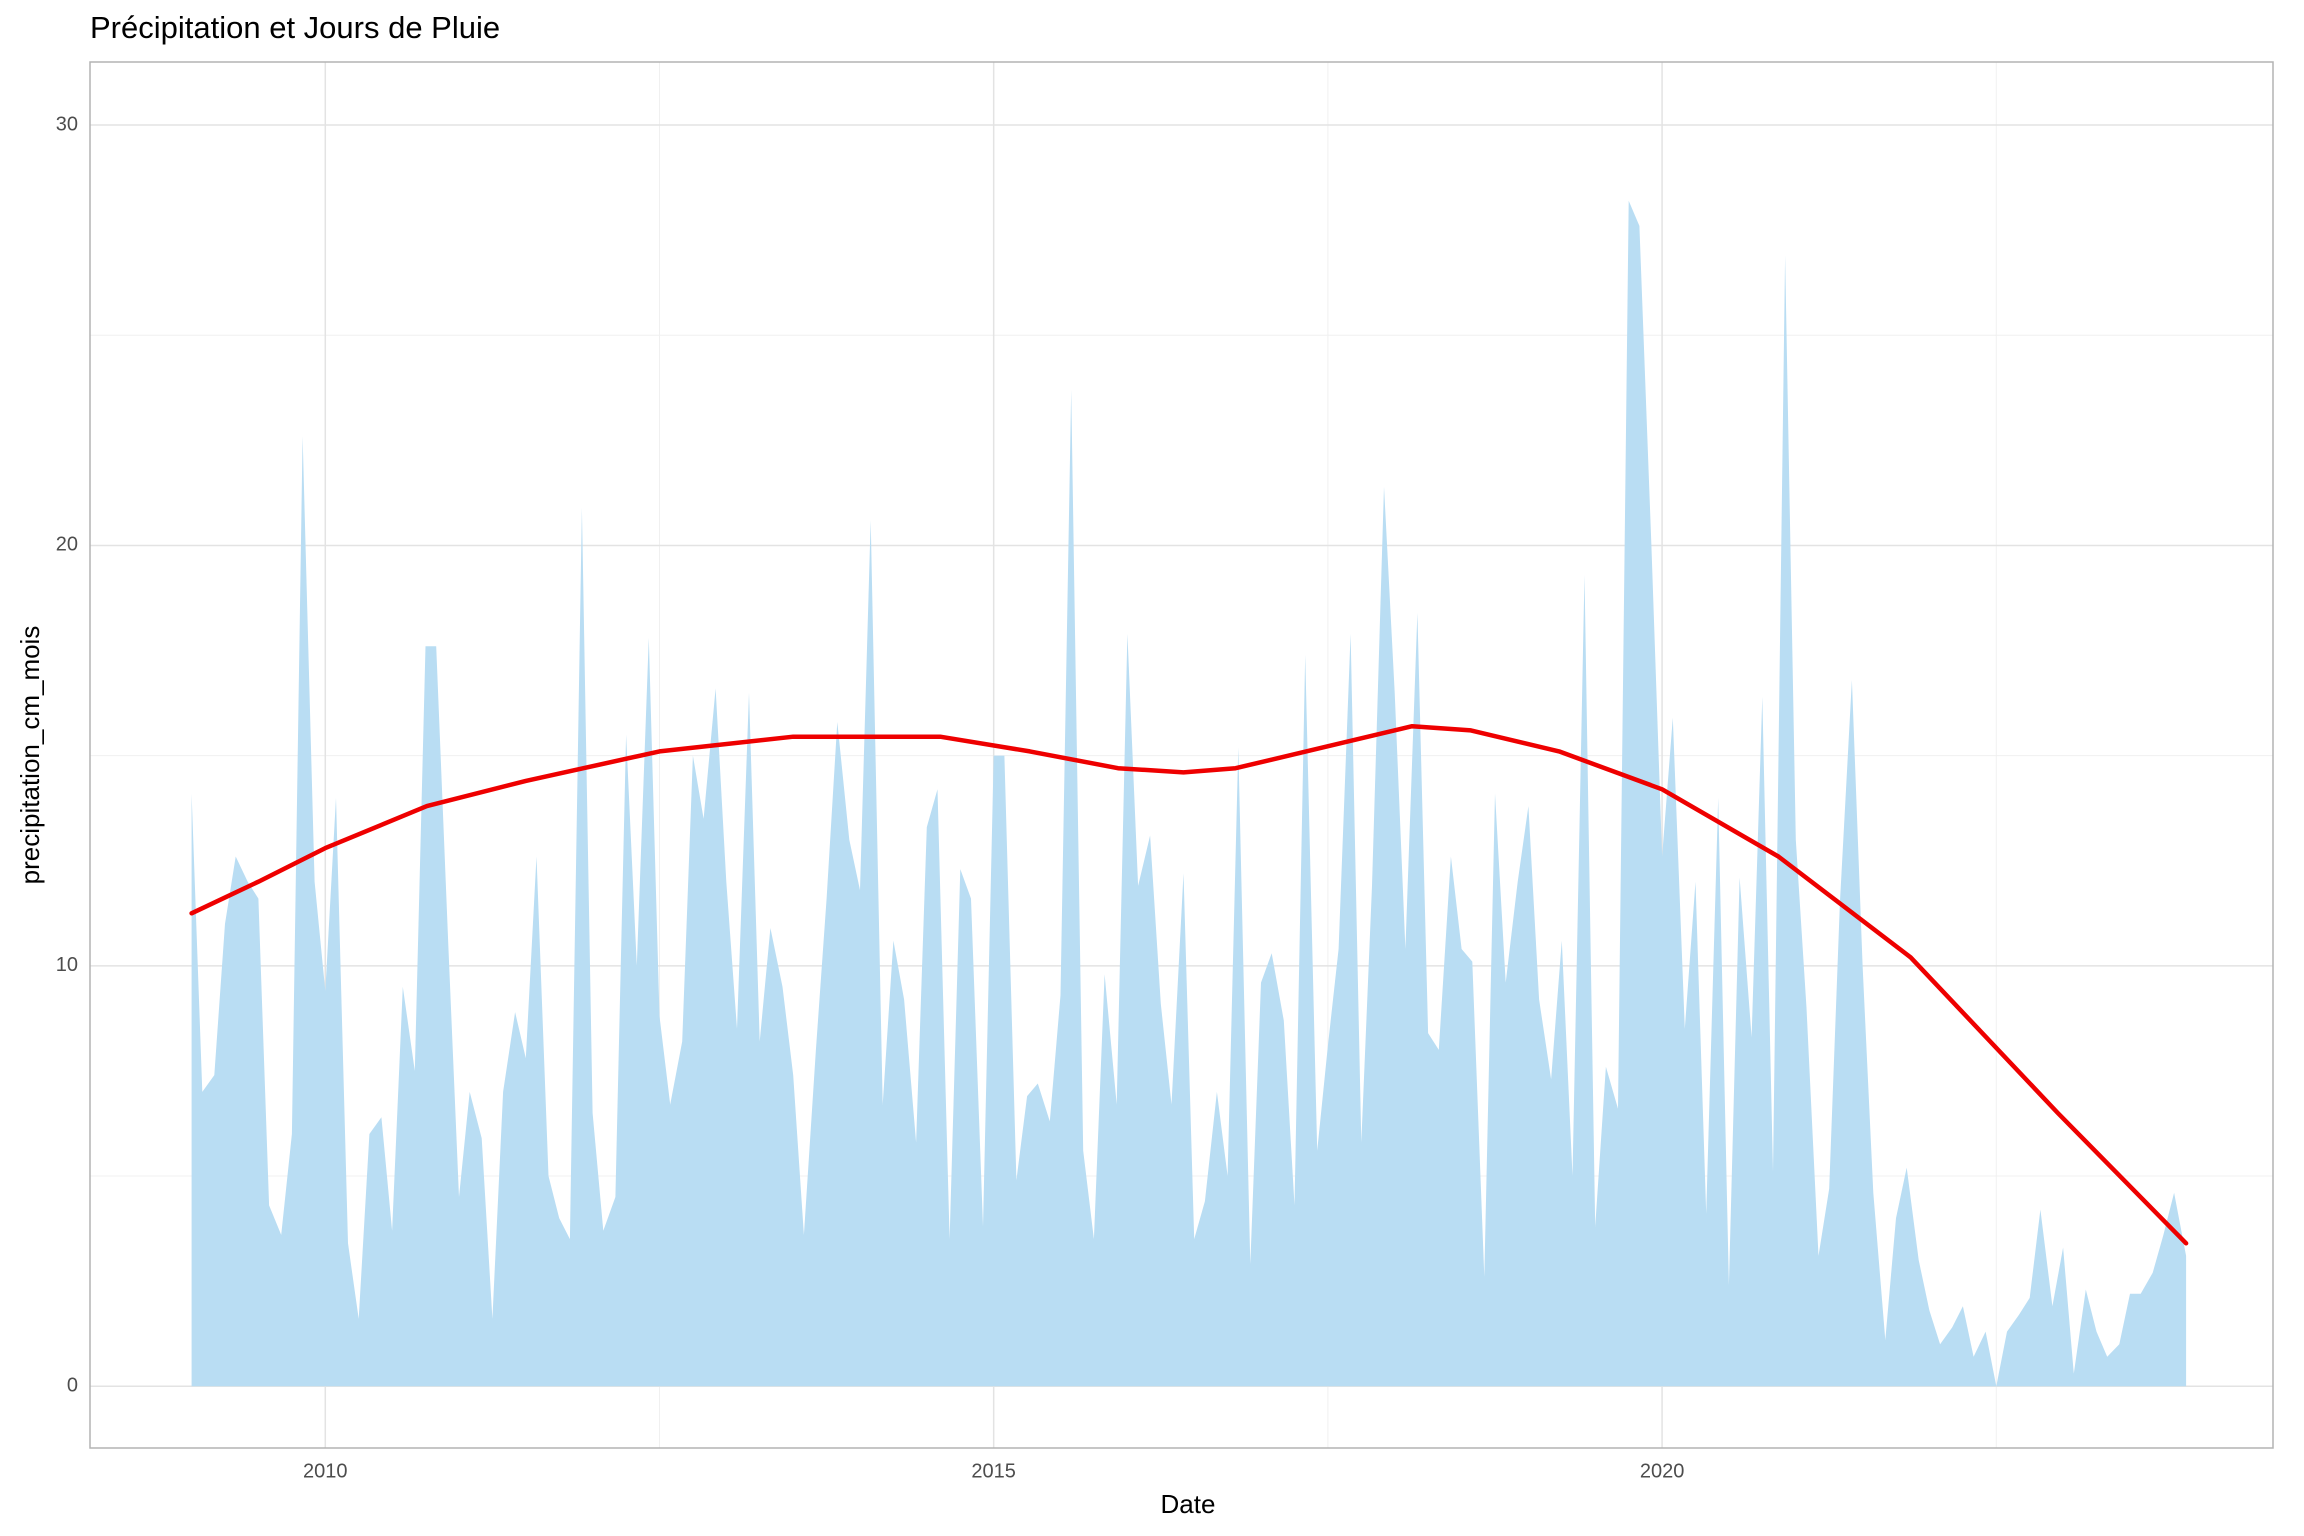 The image size is (2304, 1536). Describe the element at coordinates (1188, 1504) in the screenshot. I see `x-axis-title: Date` at that location.